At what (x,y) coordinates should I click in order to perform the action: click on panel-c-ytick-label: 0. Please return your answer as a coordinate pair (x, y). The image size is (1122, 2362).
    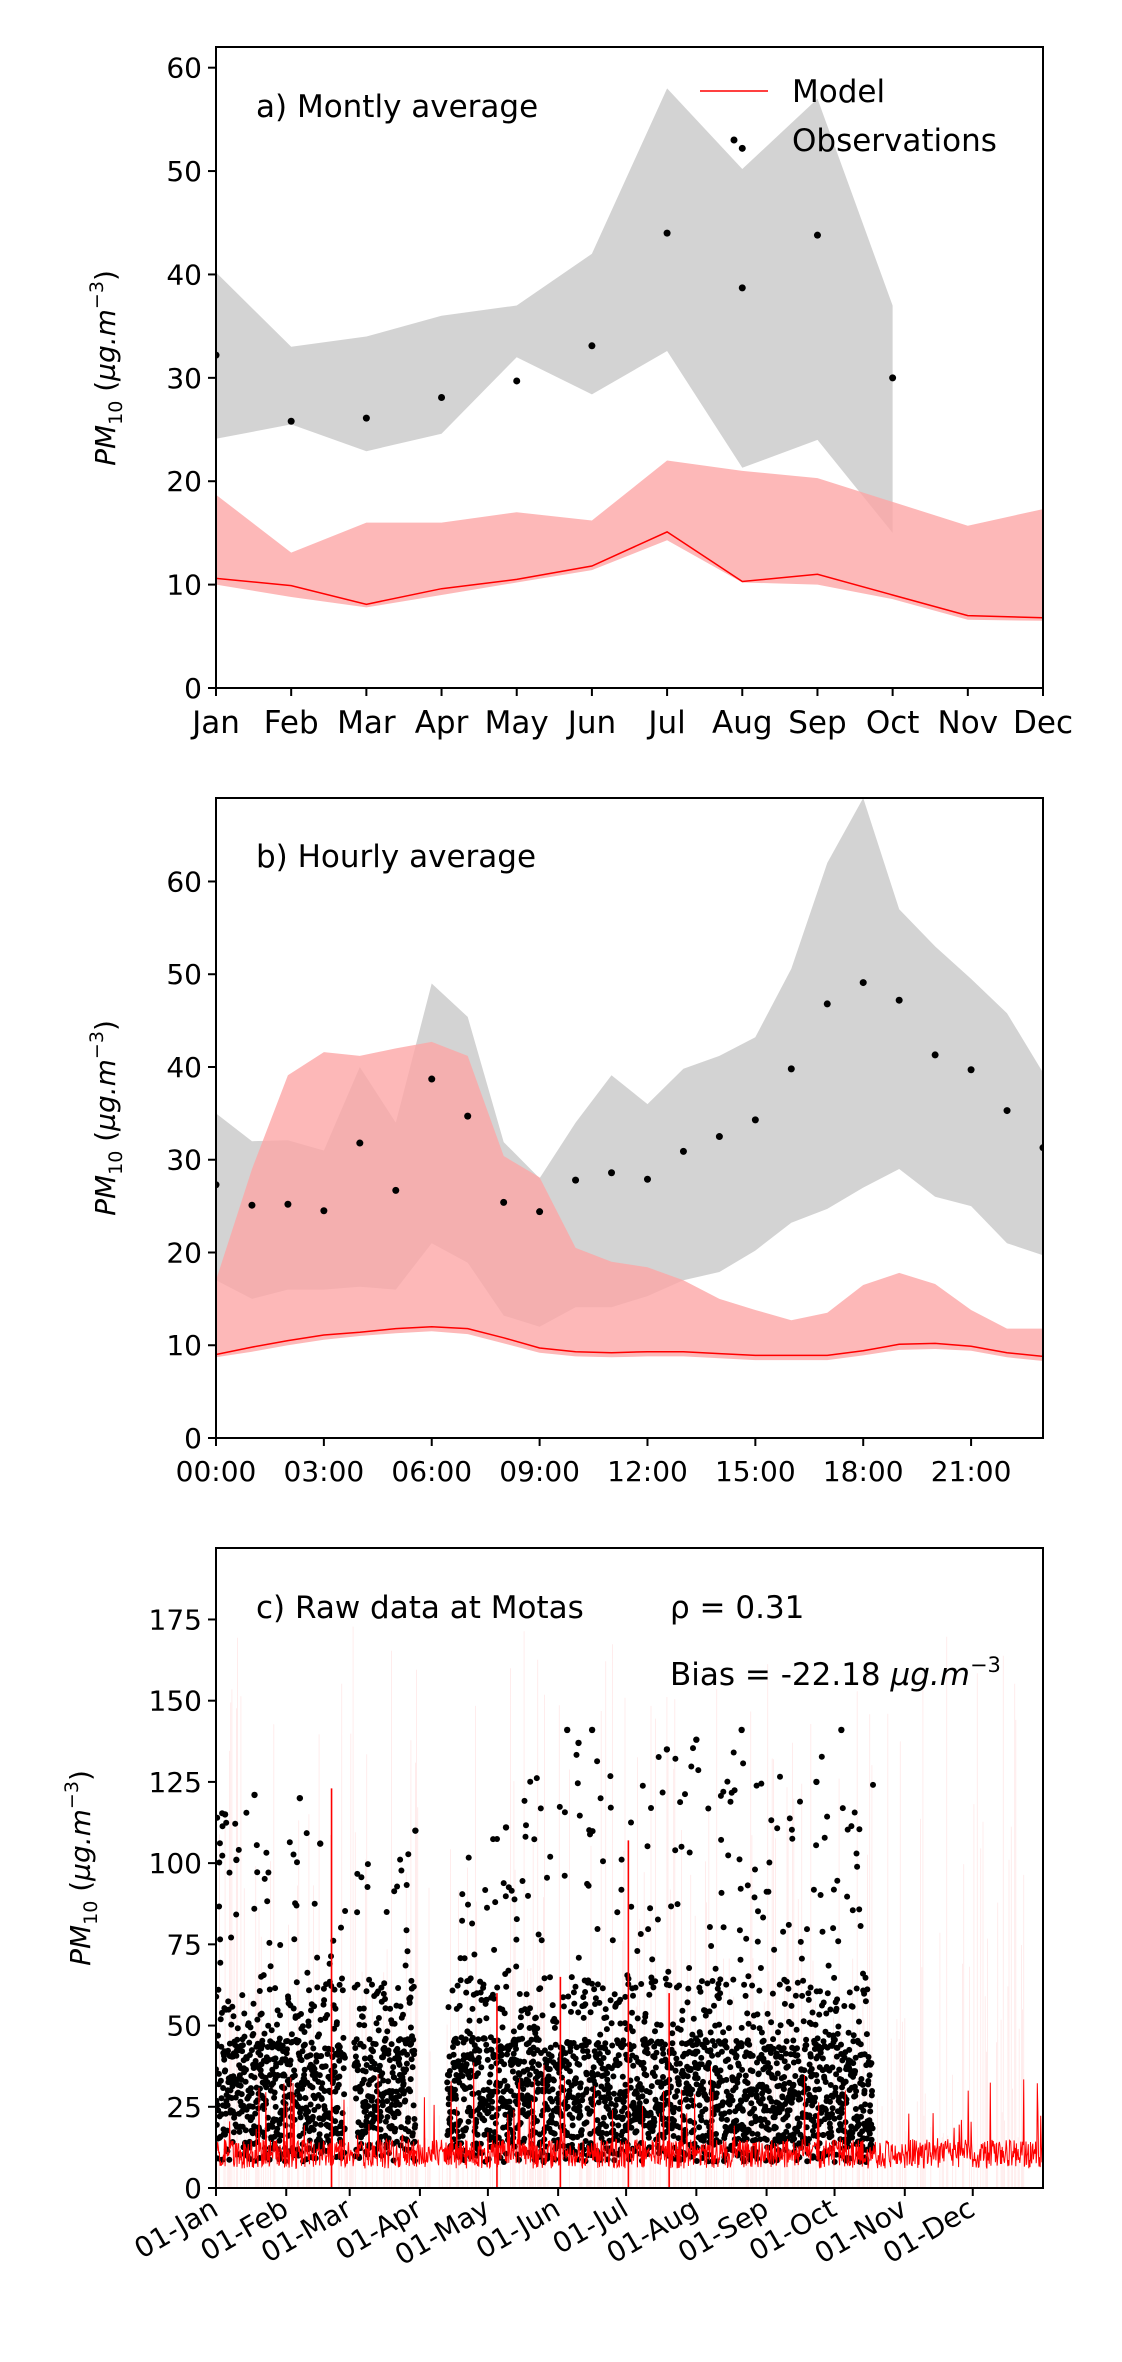
    Looking at the image, I should click on (193, 2188).